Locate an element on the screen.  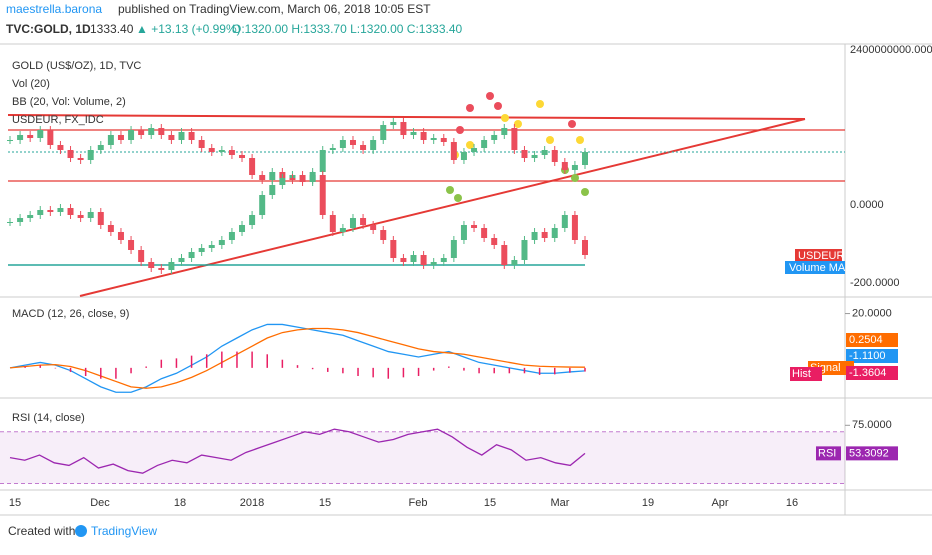
last: 1333.40 is located at coordinates (112, 29).